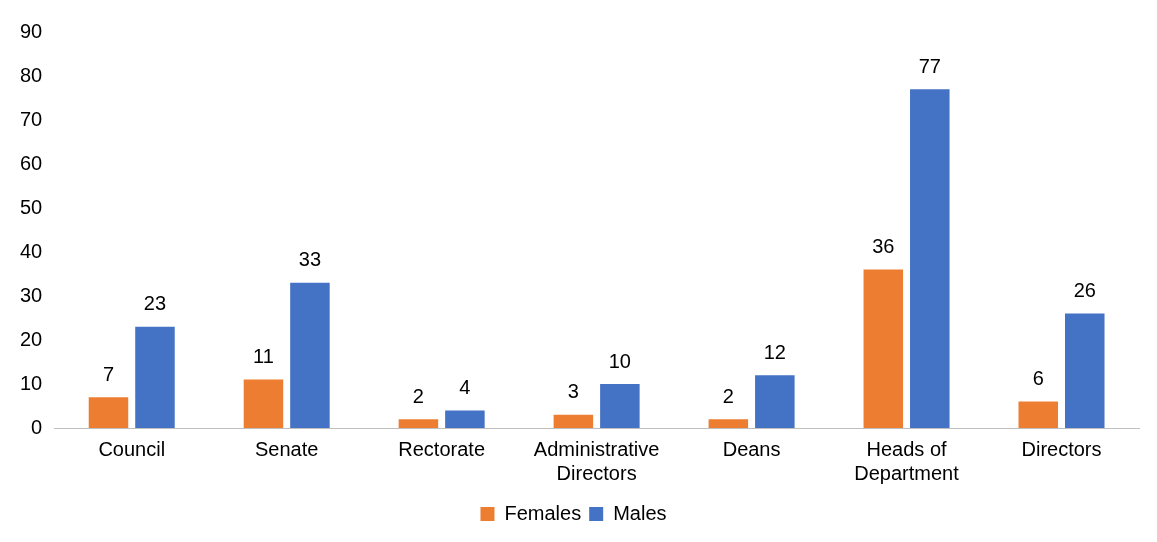 This screenshot has height=542, width=1157. What do you see at coordinates (31, 294) in the screenshot?
I see `y-tick-label: 30` at bounding box center [31, 294].